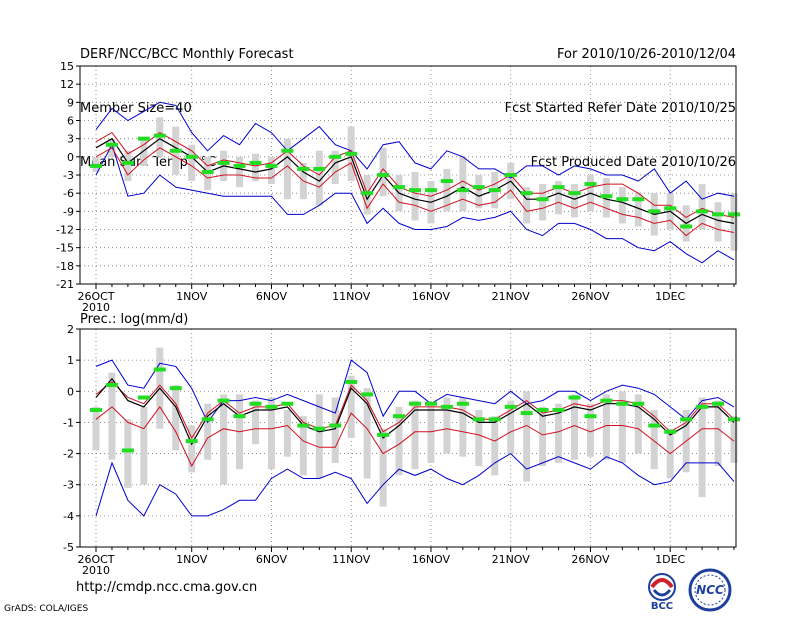  Describe the element at coordinates (167, 587) in the screenshot. I see `source-url: http://cmdp.ncc.cma.gov.cn` at that location.